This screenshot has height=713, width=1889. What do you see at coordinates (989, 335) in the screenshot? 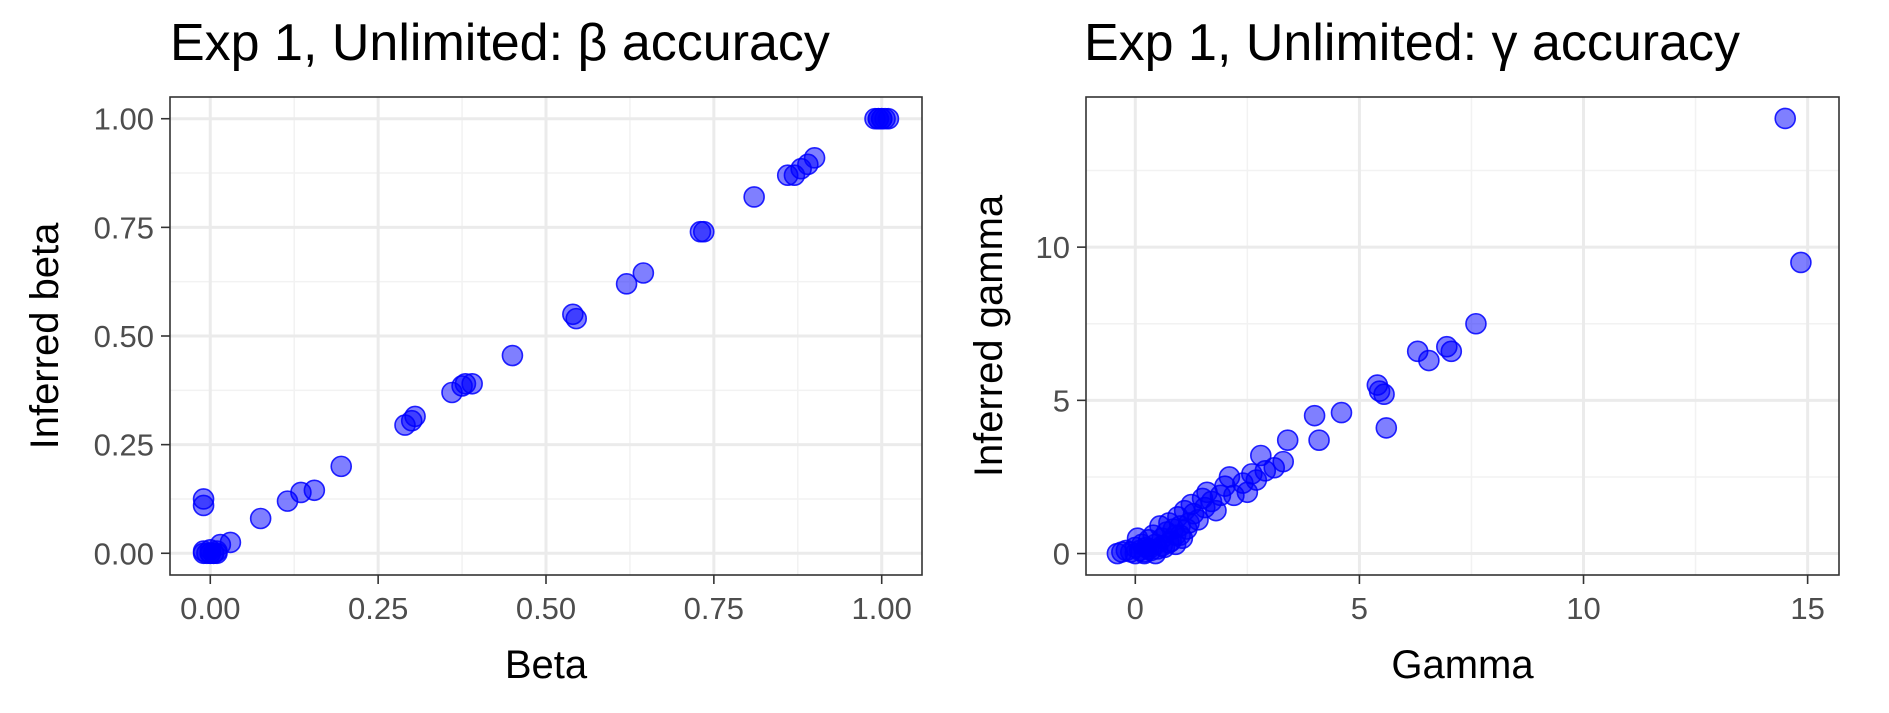
I see `gamma-y-axis-label: Inferred gamma` at bounding box center [989, 335].